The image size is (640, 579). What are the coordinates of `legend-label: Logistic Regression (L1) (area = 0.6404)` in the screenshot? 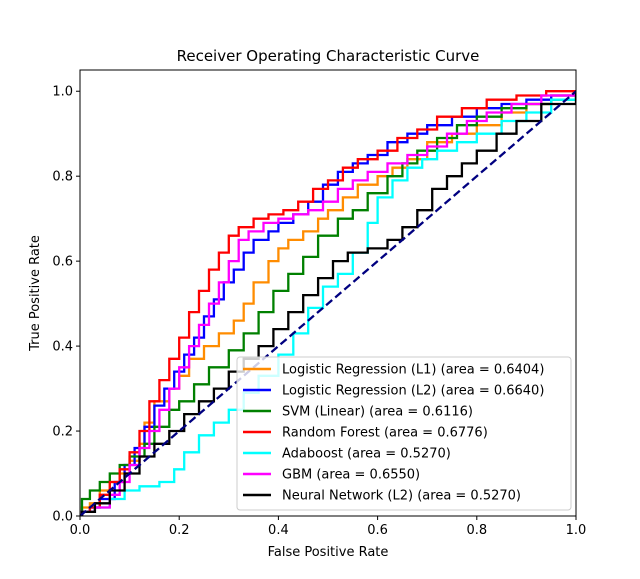 It's located at (413, 370).